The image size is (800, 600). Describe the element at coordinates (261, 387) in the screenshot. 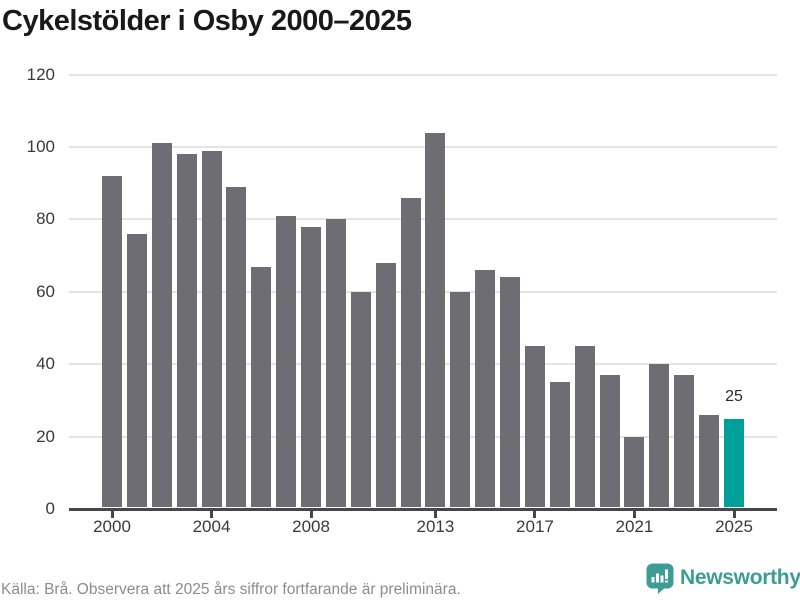

I see `bar-2006` at that location.